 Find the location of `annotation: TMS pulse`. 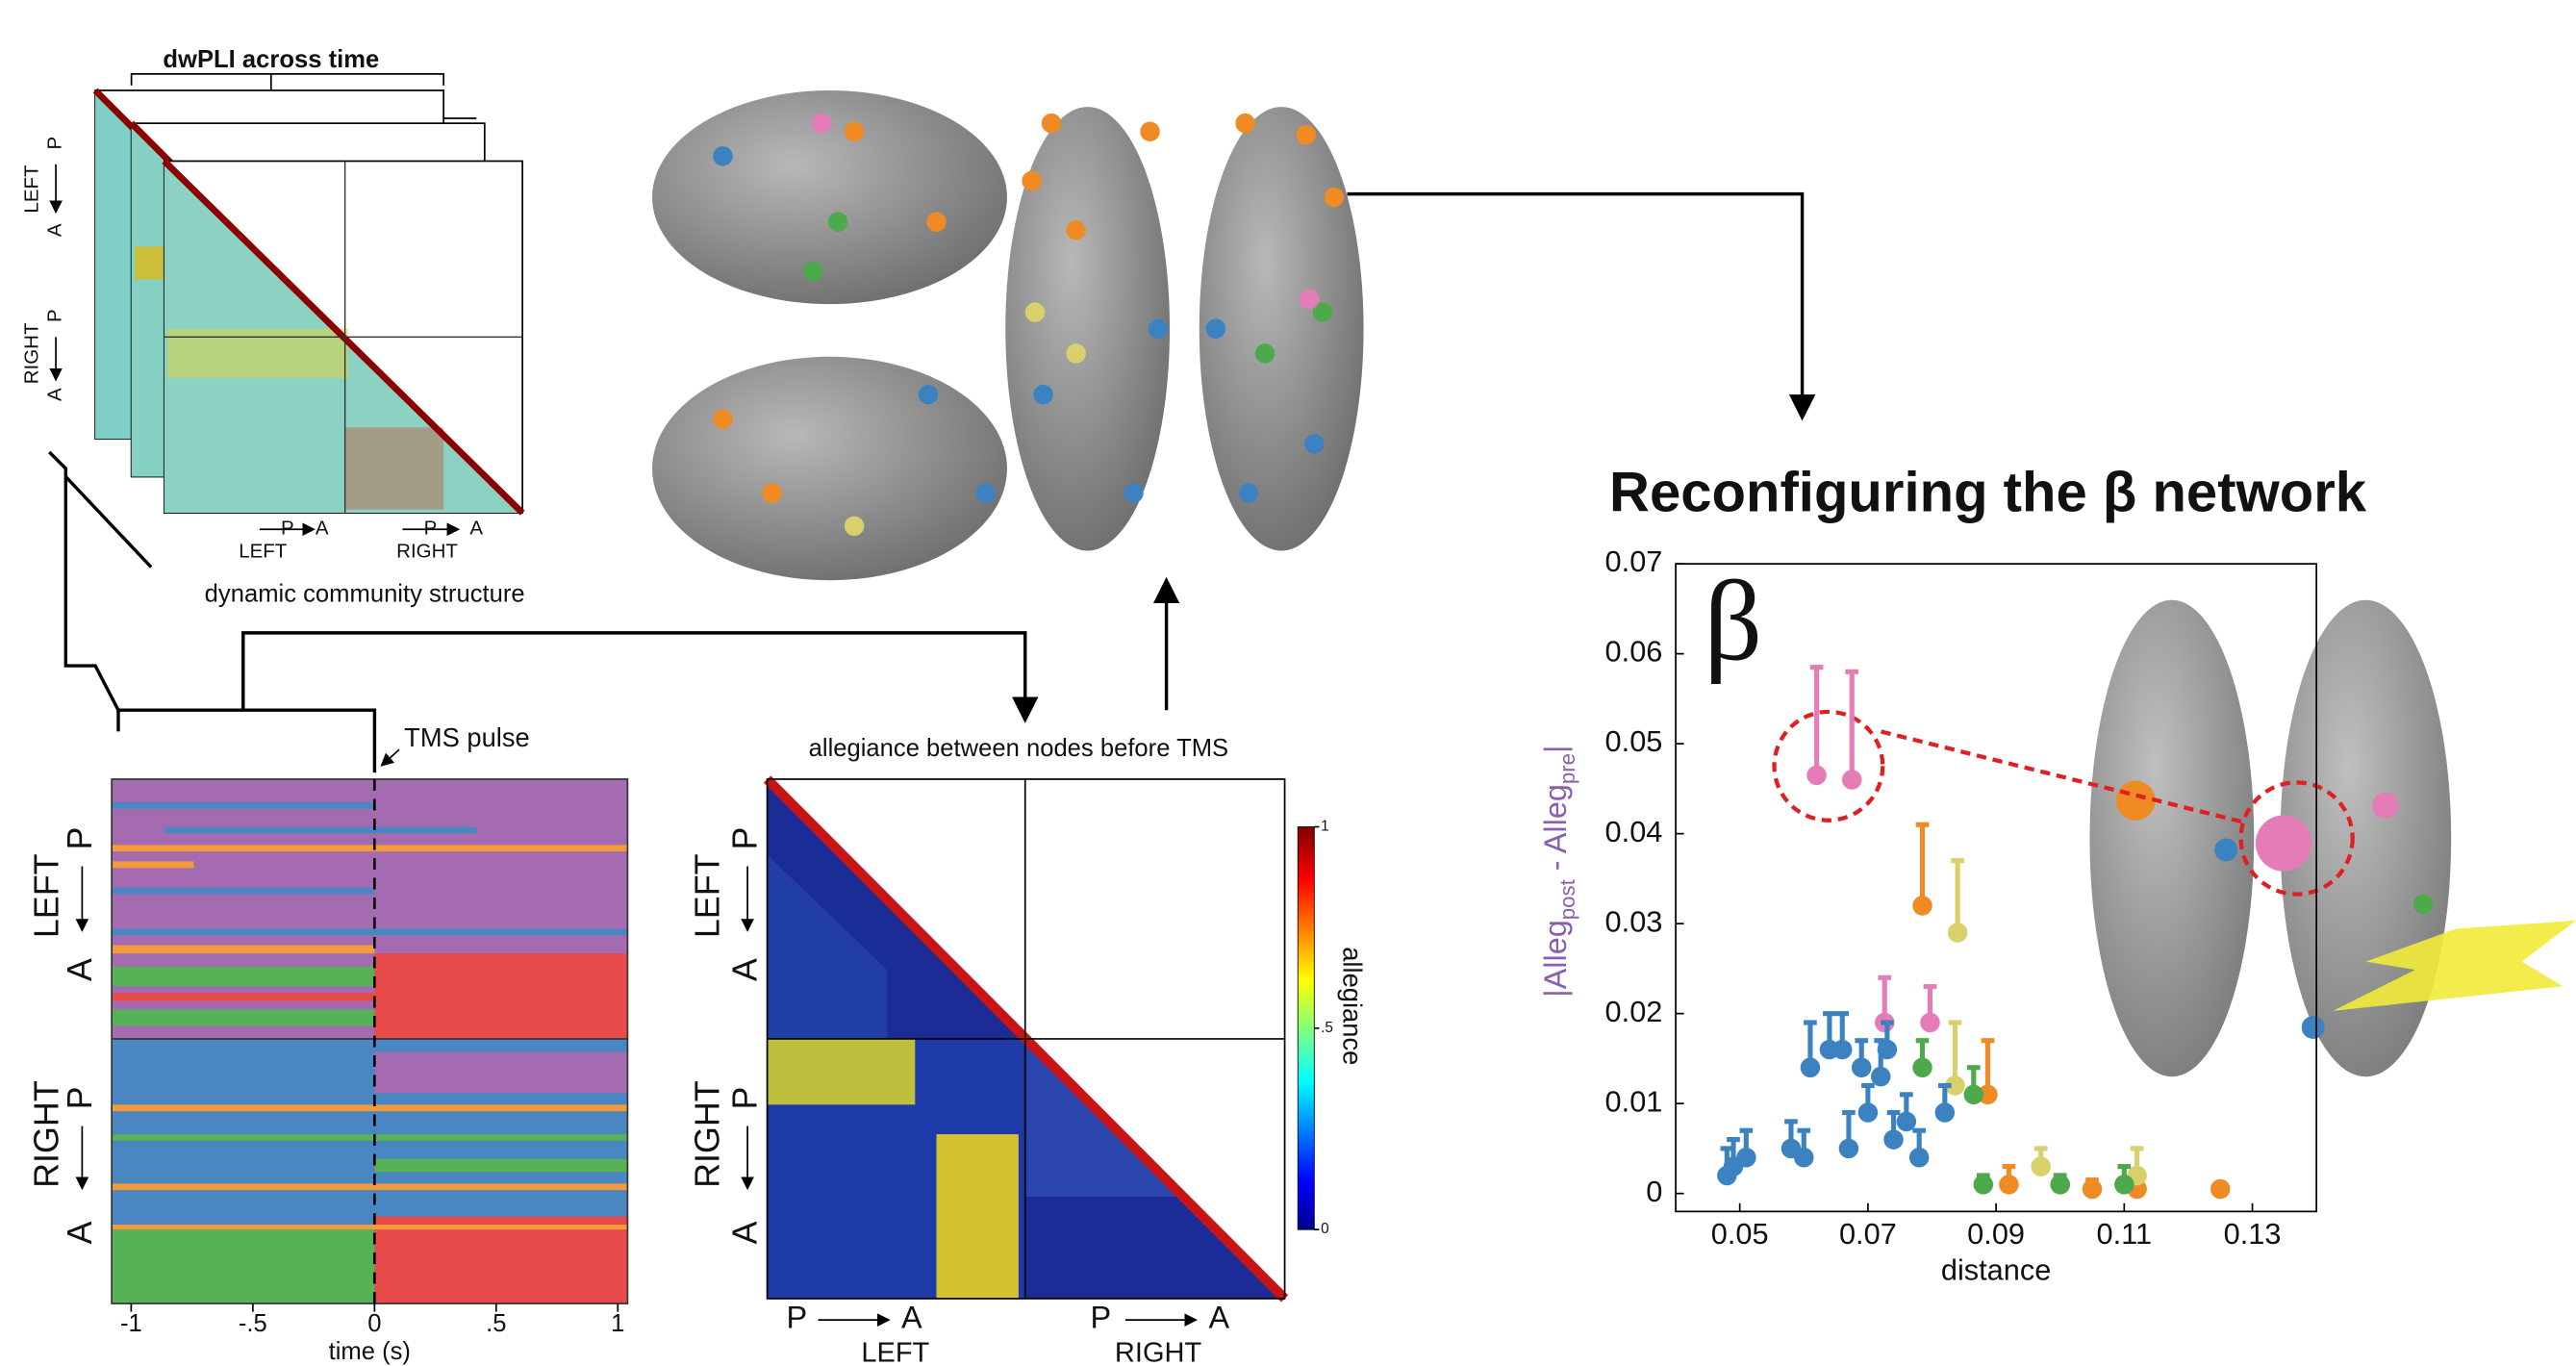

annotation: TMS pulse is located at coordinates (467, 737).